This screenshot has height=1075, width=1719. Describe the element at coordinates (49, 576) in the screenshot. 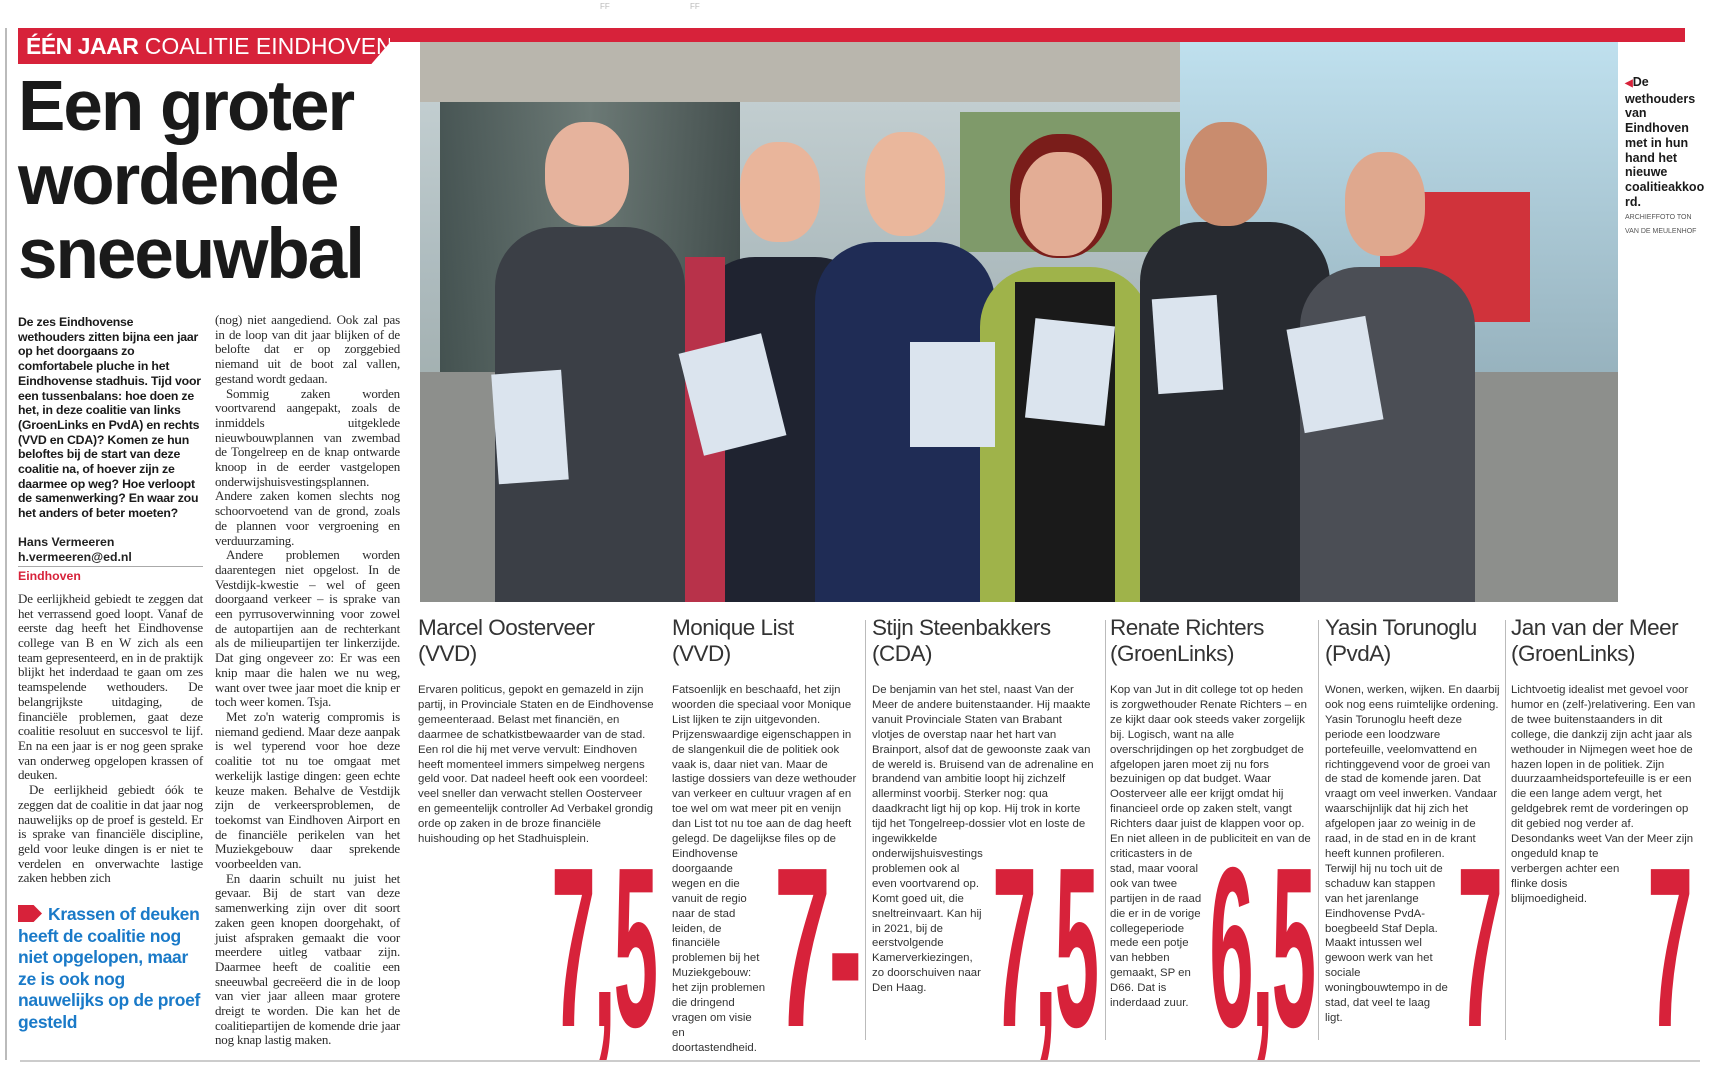

I see `dateline: Eindhoven` at that location.